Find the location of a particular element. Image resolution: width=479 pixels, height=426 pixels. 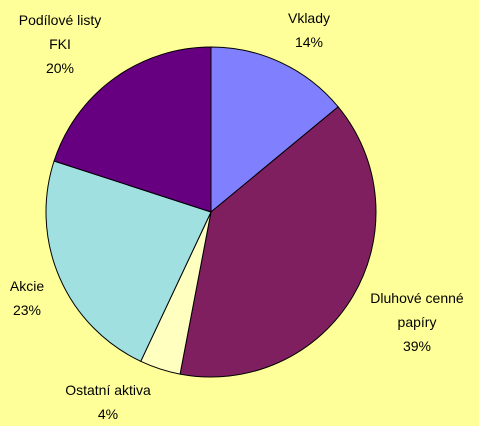

category-label: Podílové listy FKI is located at coordinates (60, 32).